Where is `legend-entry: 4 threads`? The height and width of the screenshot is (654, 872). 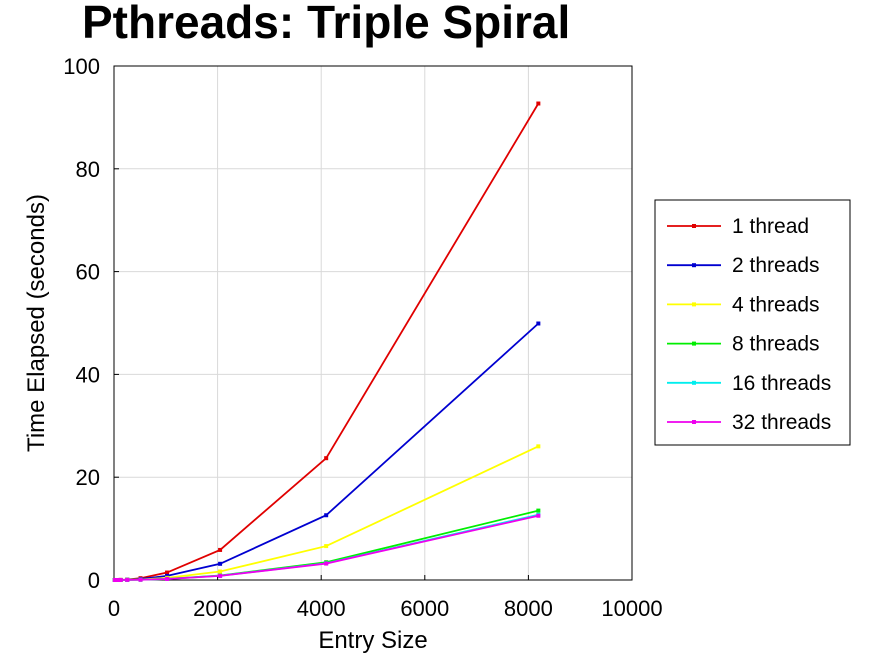
legend-entry: 4 threads is located at coordinates (743, 304).